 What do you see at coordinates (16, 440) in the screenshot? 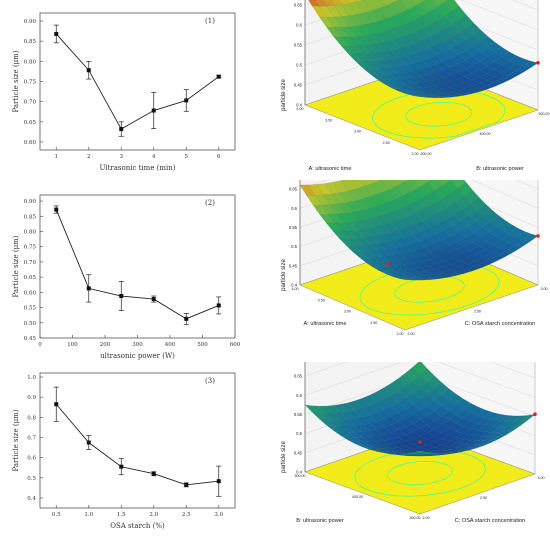
I see `y-axis-label: Particle size (μm)` at bounding box center [16, 440].